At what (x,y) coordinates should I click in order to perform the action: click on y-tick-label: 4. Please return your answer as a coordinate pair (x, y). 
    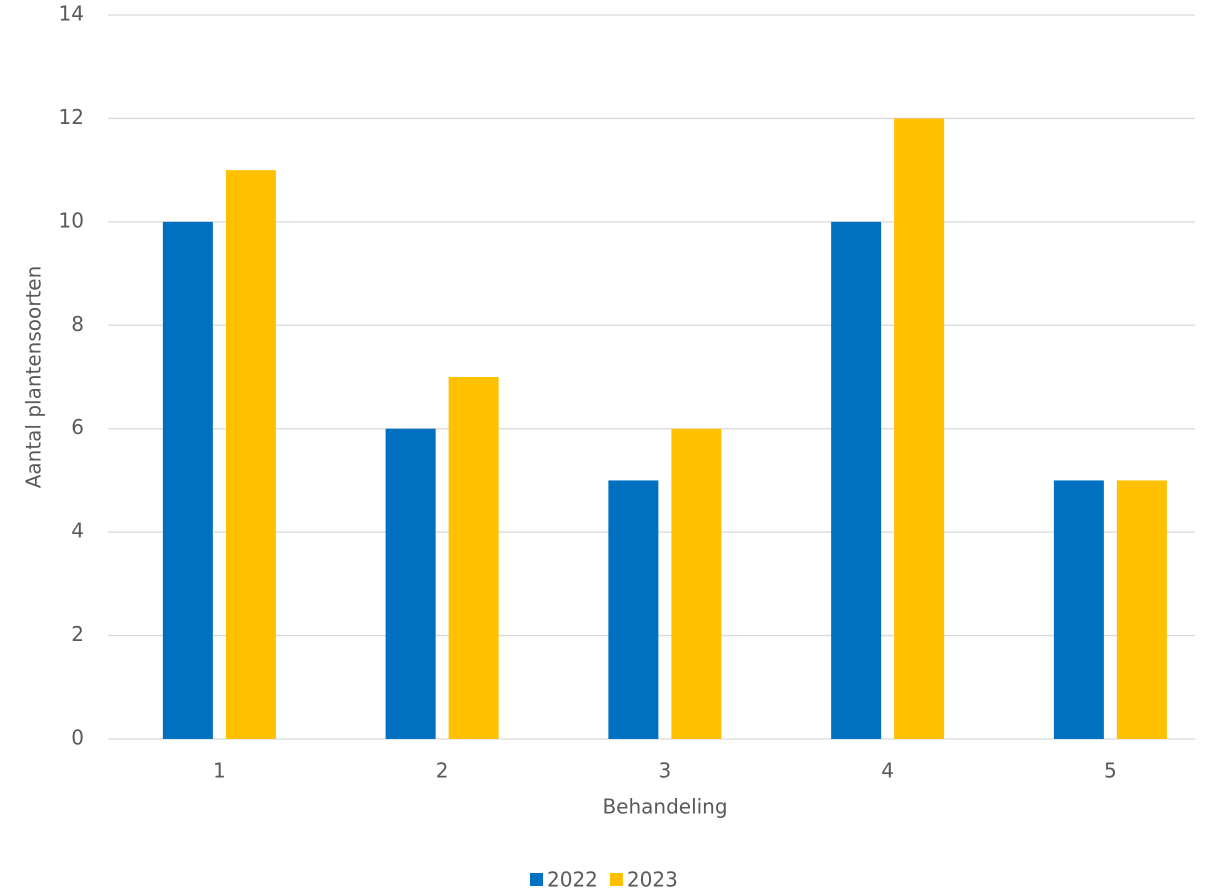
    Looking at the image, I should click on (77, 531).